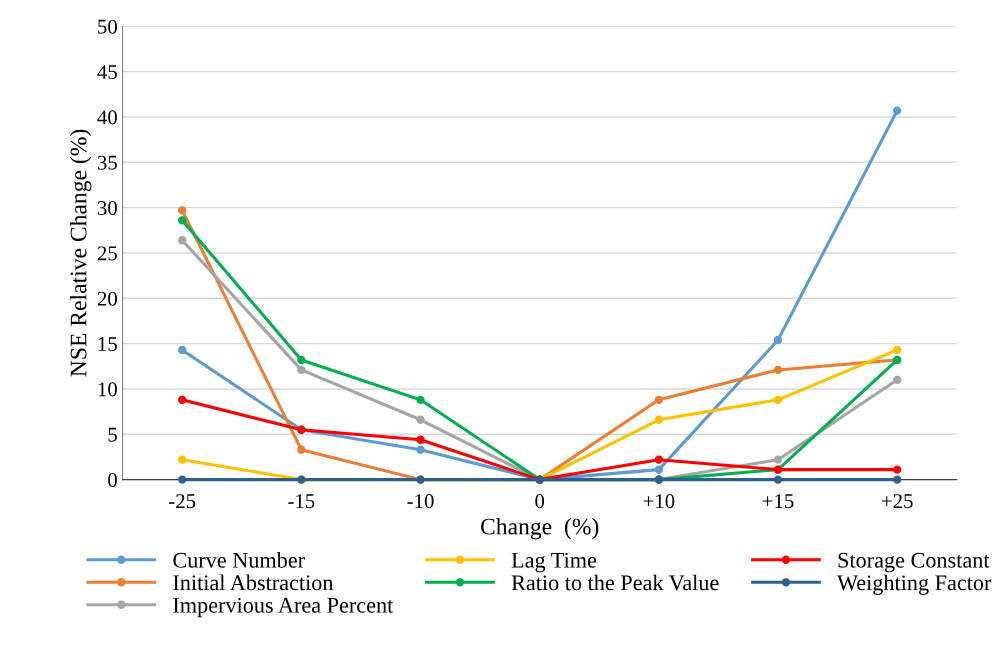  Describe the element at coordinates (659, 501) in the screenshot. I see `x-tick-label: +10` at that location.